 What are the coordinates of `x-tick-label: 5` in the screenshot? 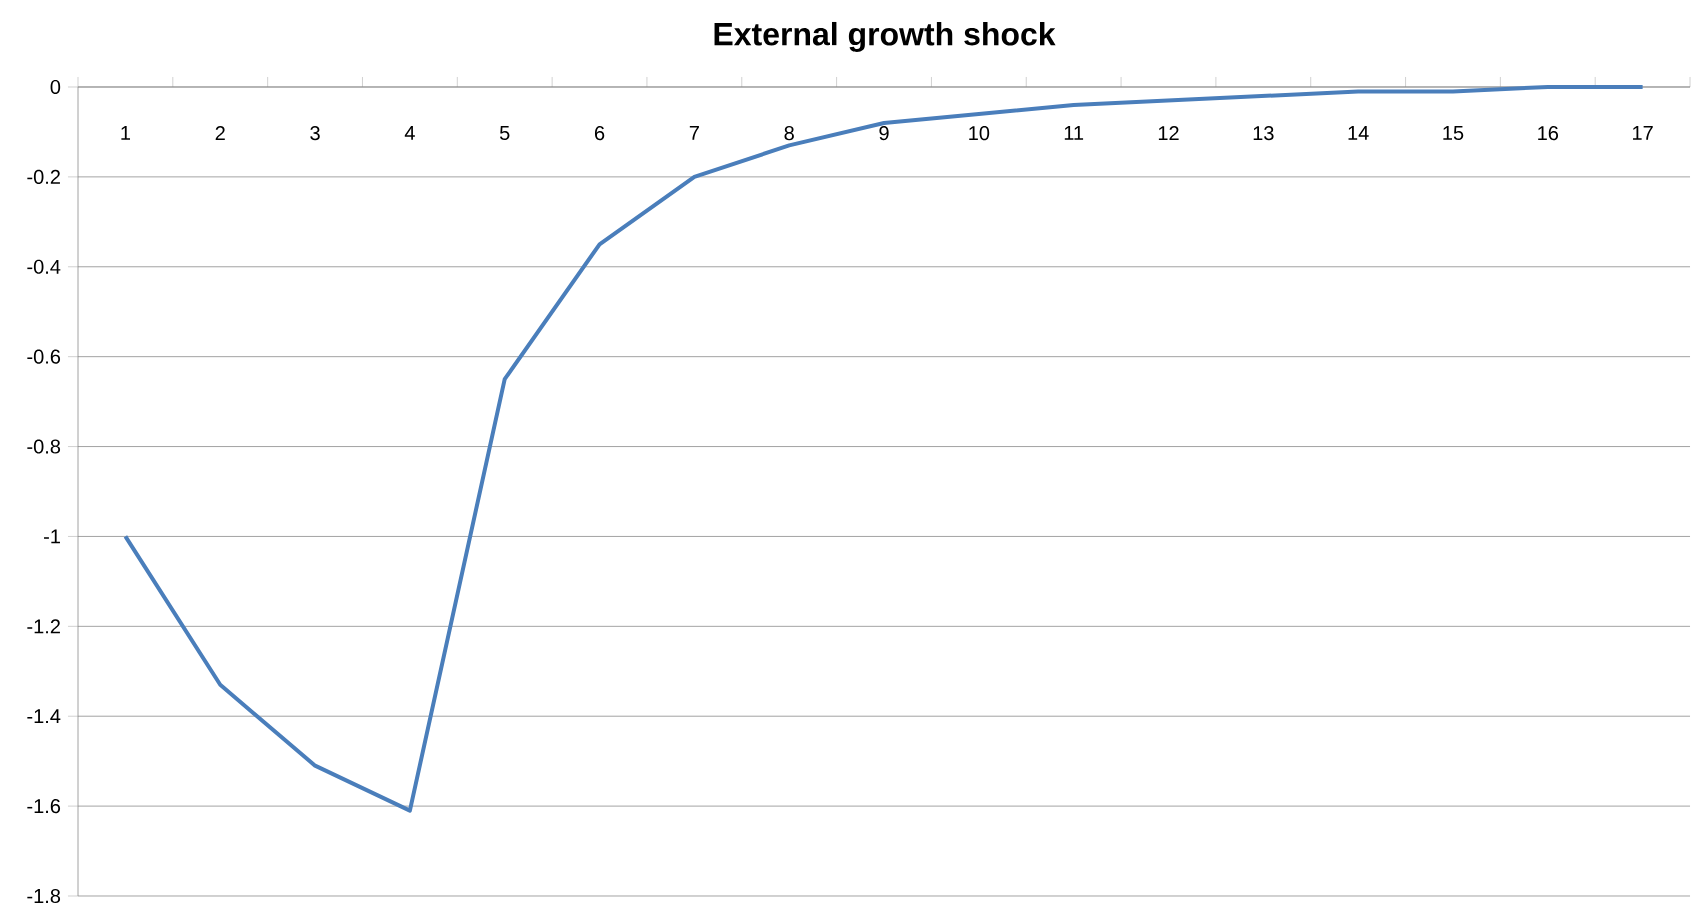 It's located at (504, 133).